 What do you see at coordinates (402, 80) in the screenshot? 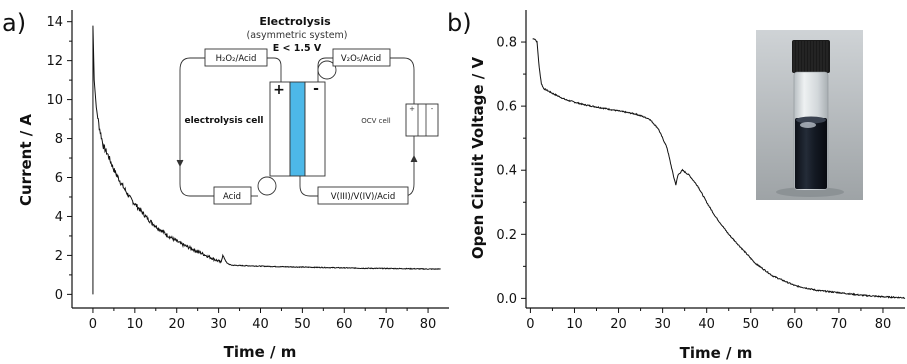
I see `right-loop` at bounding box center [402, 80].